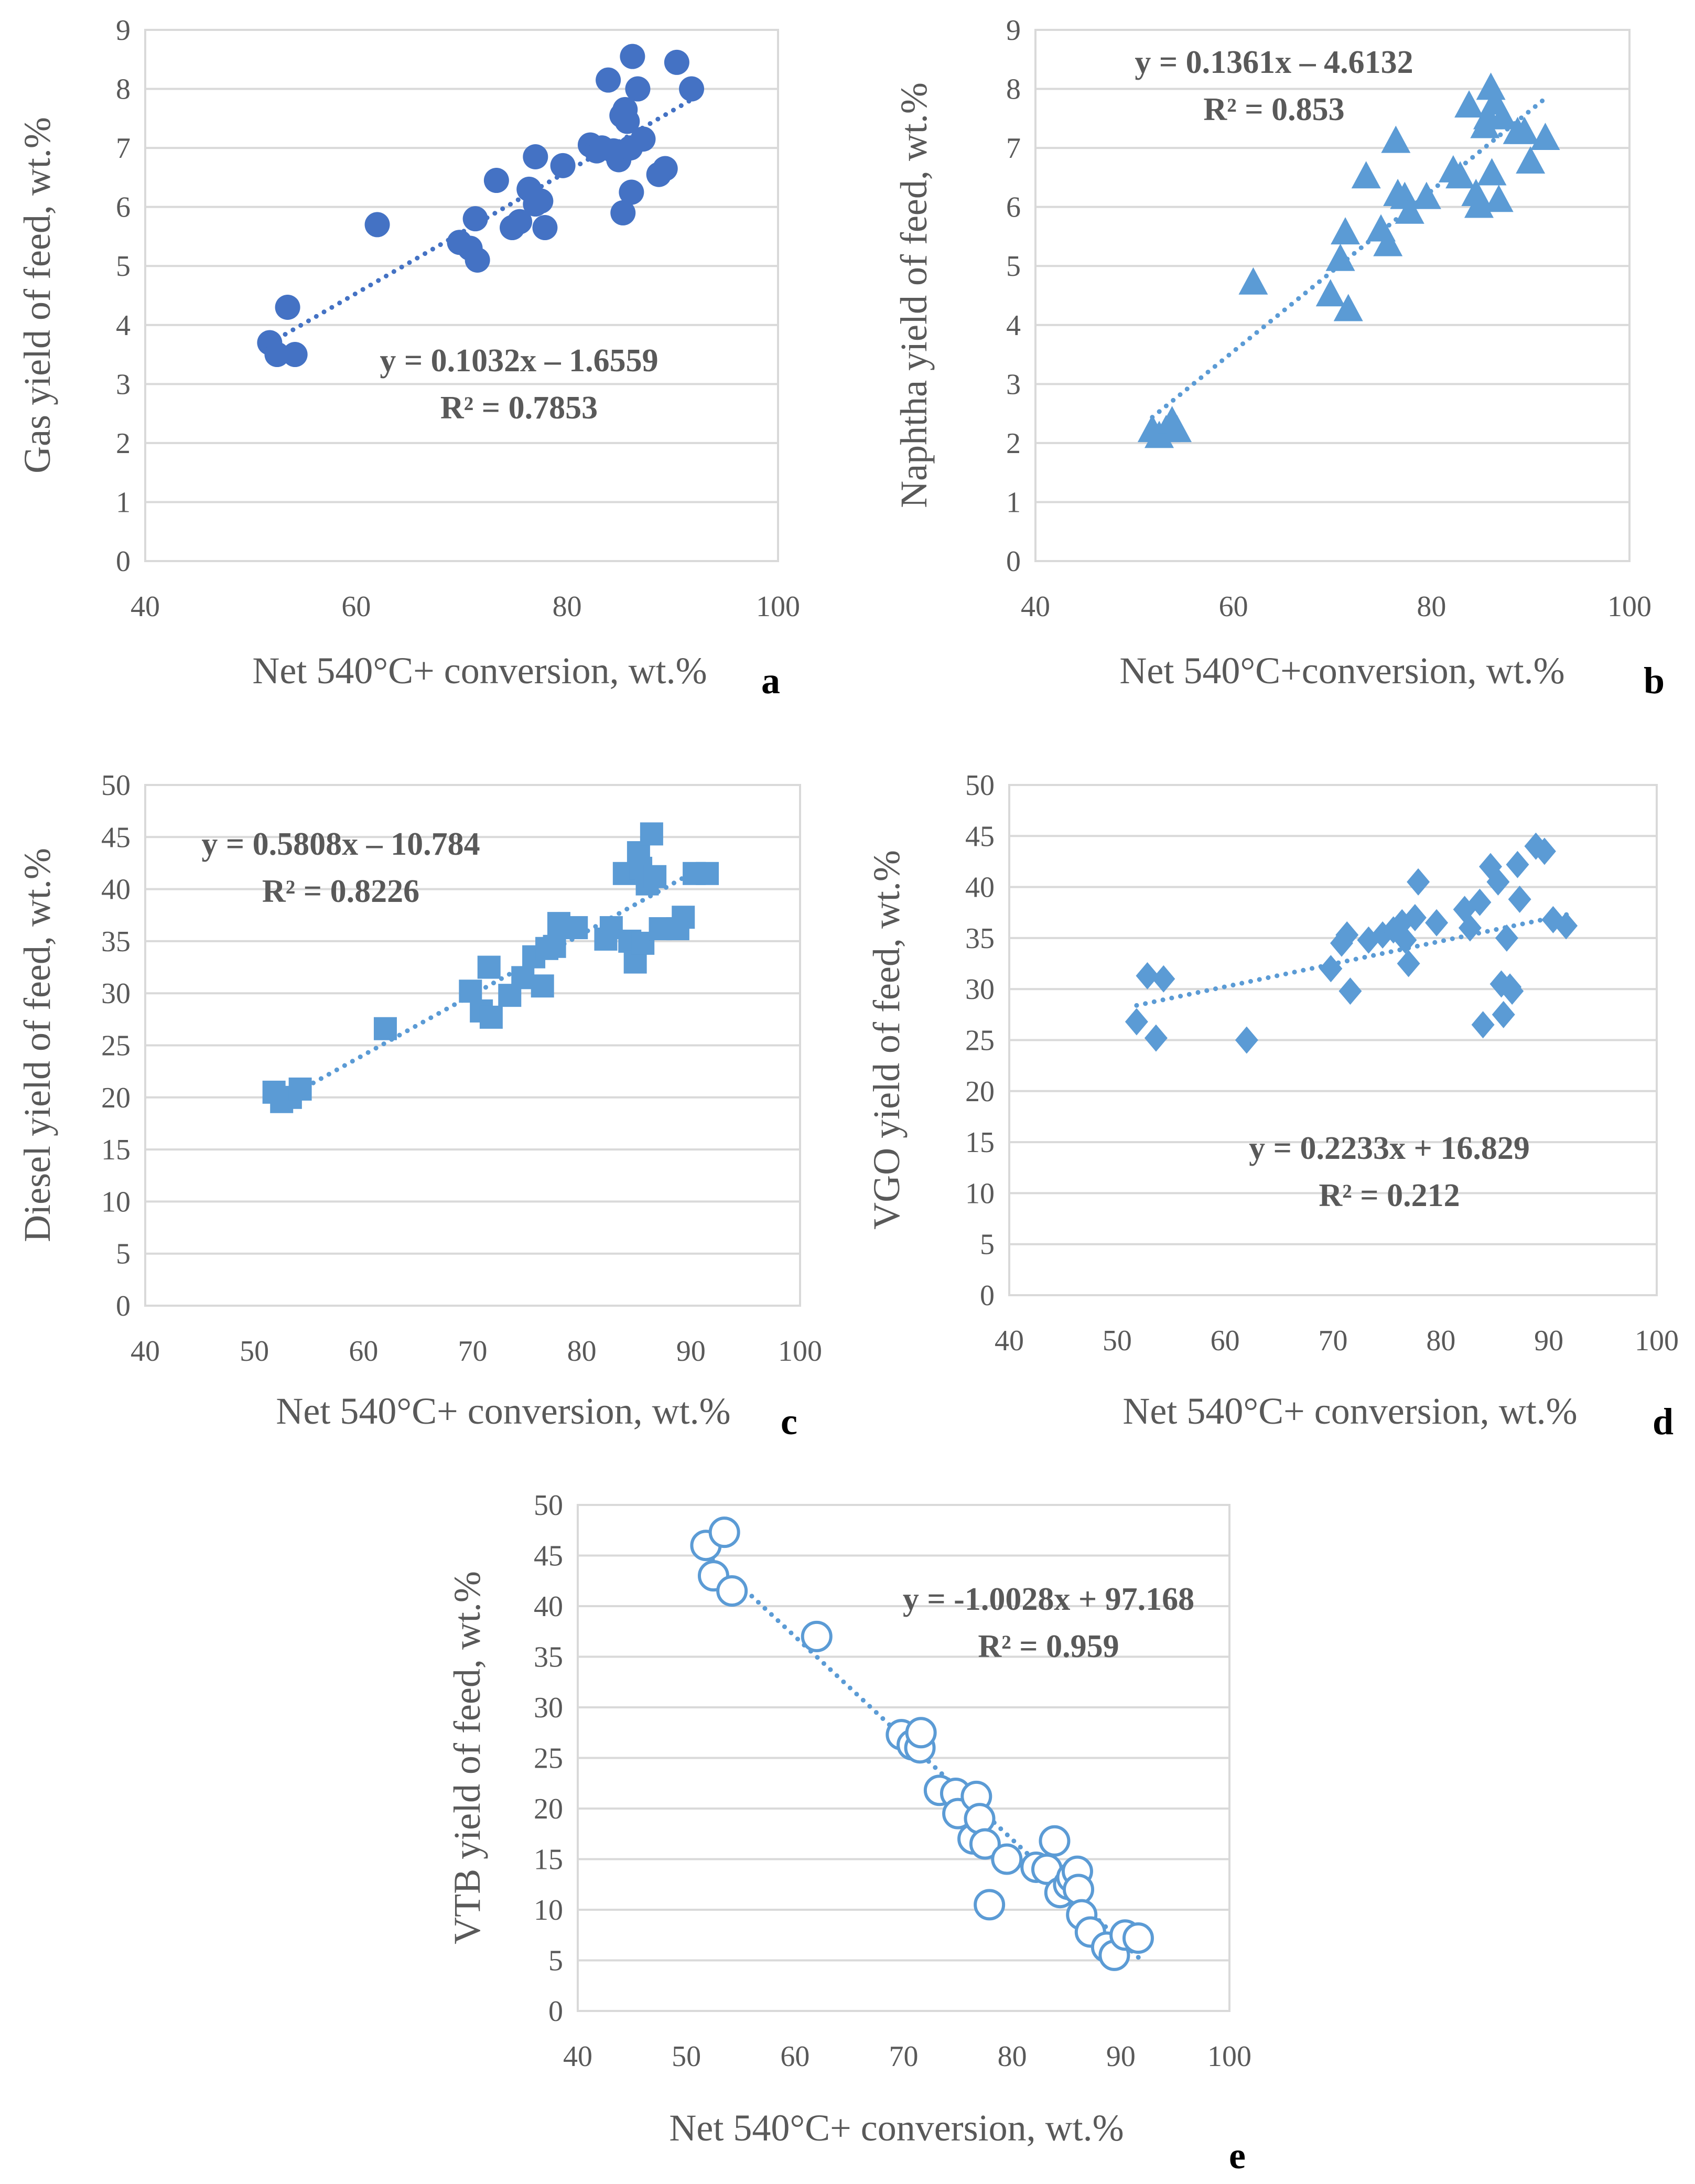  Describe the element at coordinates (1341, 671) in the screenshot. I see `x-axis-title: Net 540°C+conversion, wt.%` at that location.